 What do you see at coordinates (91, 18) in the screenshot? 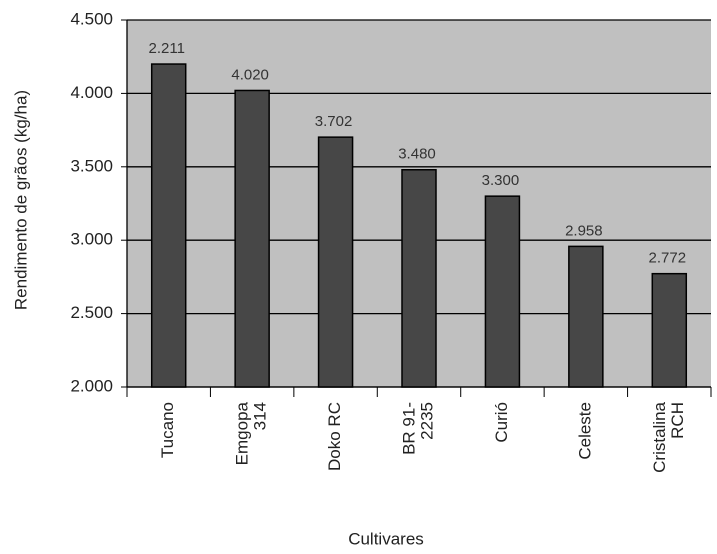
I see `y-tick-label: 4.500` at bounding box center [91, 18].